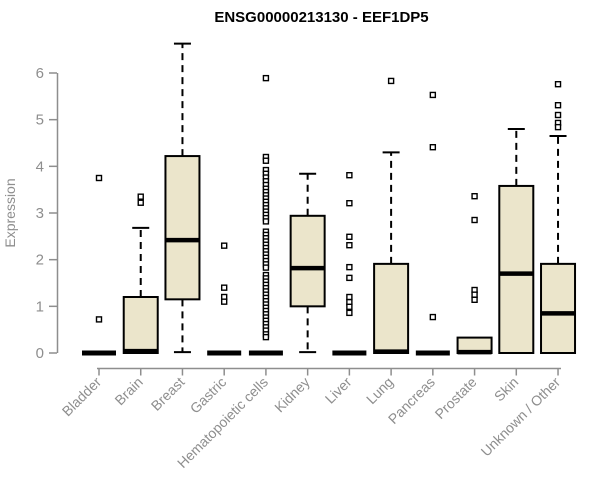 This screenshot has width=600, height=500. What do you see at coordinates (456, 398) in the screenshot?
I see `x-tick-label-prostate: Prostate` at bounding box center [456, 398].